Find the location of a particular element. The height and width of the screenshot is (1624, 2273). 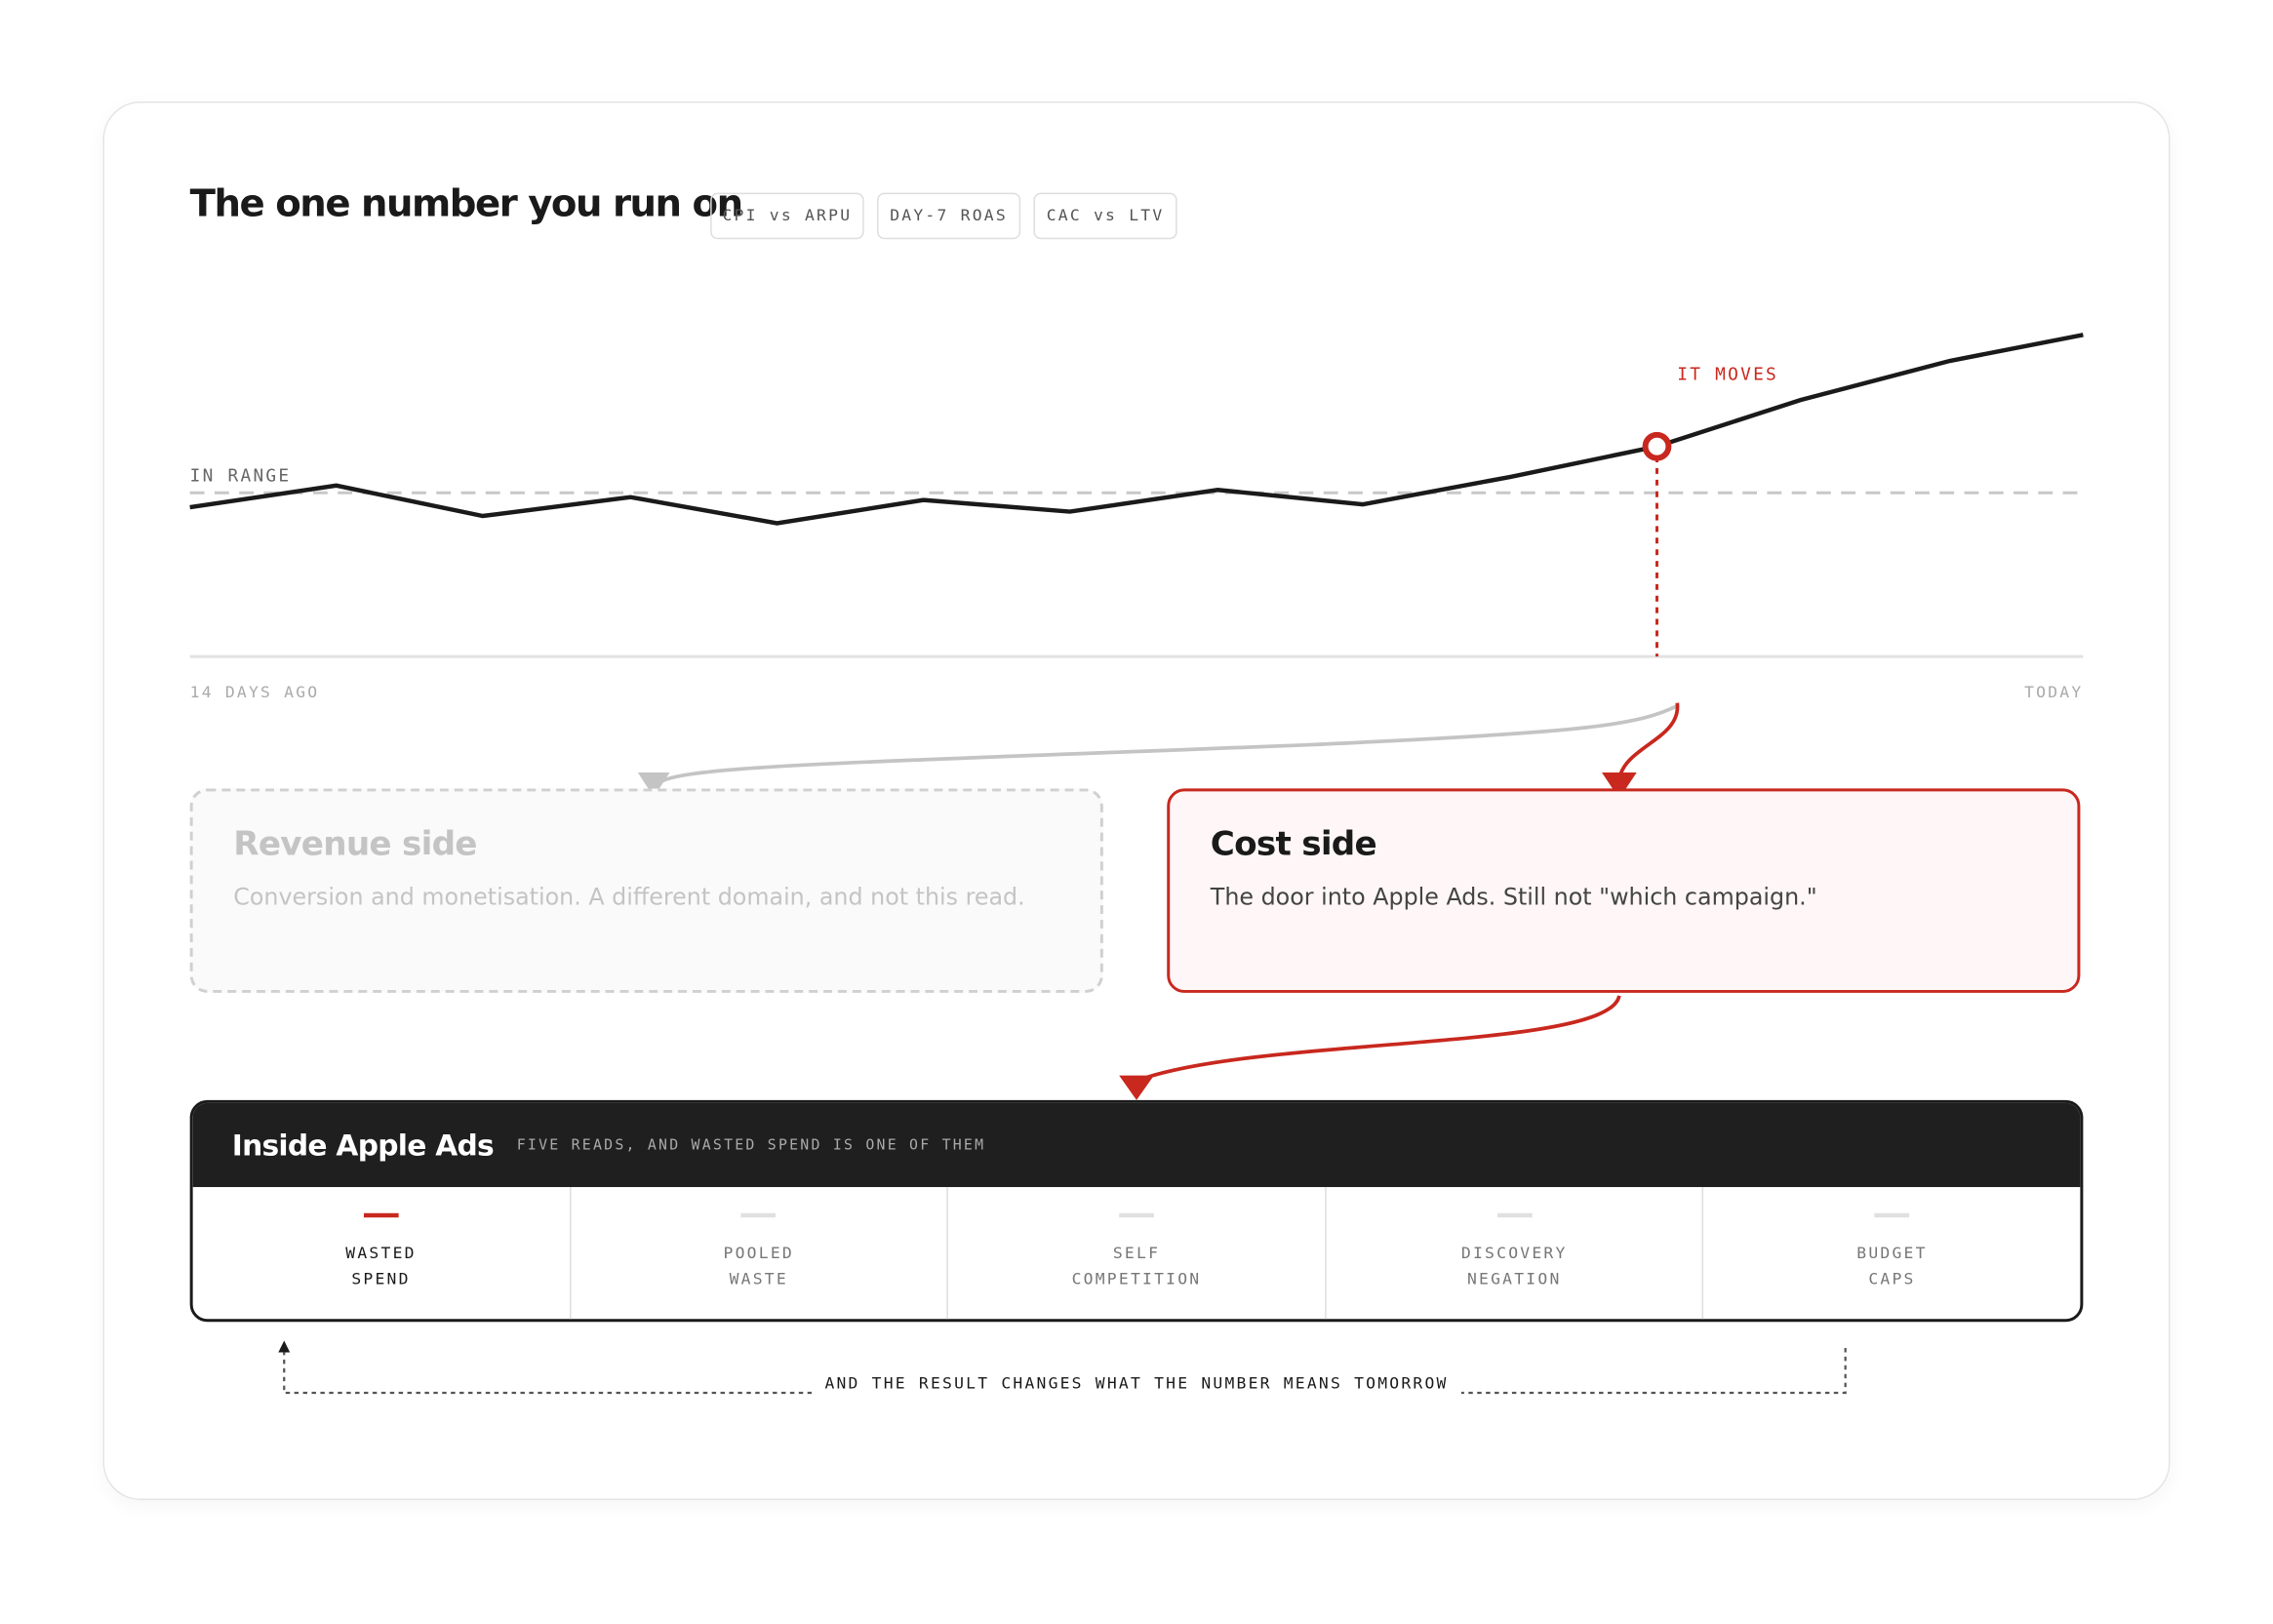

tab: DAY-7 ROAS is located at coordinates (949, 216).